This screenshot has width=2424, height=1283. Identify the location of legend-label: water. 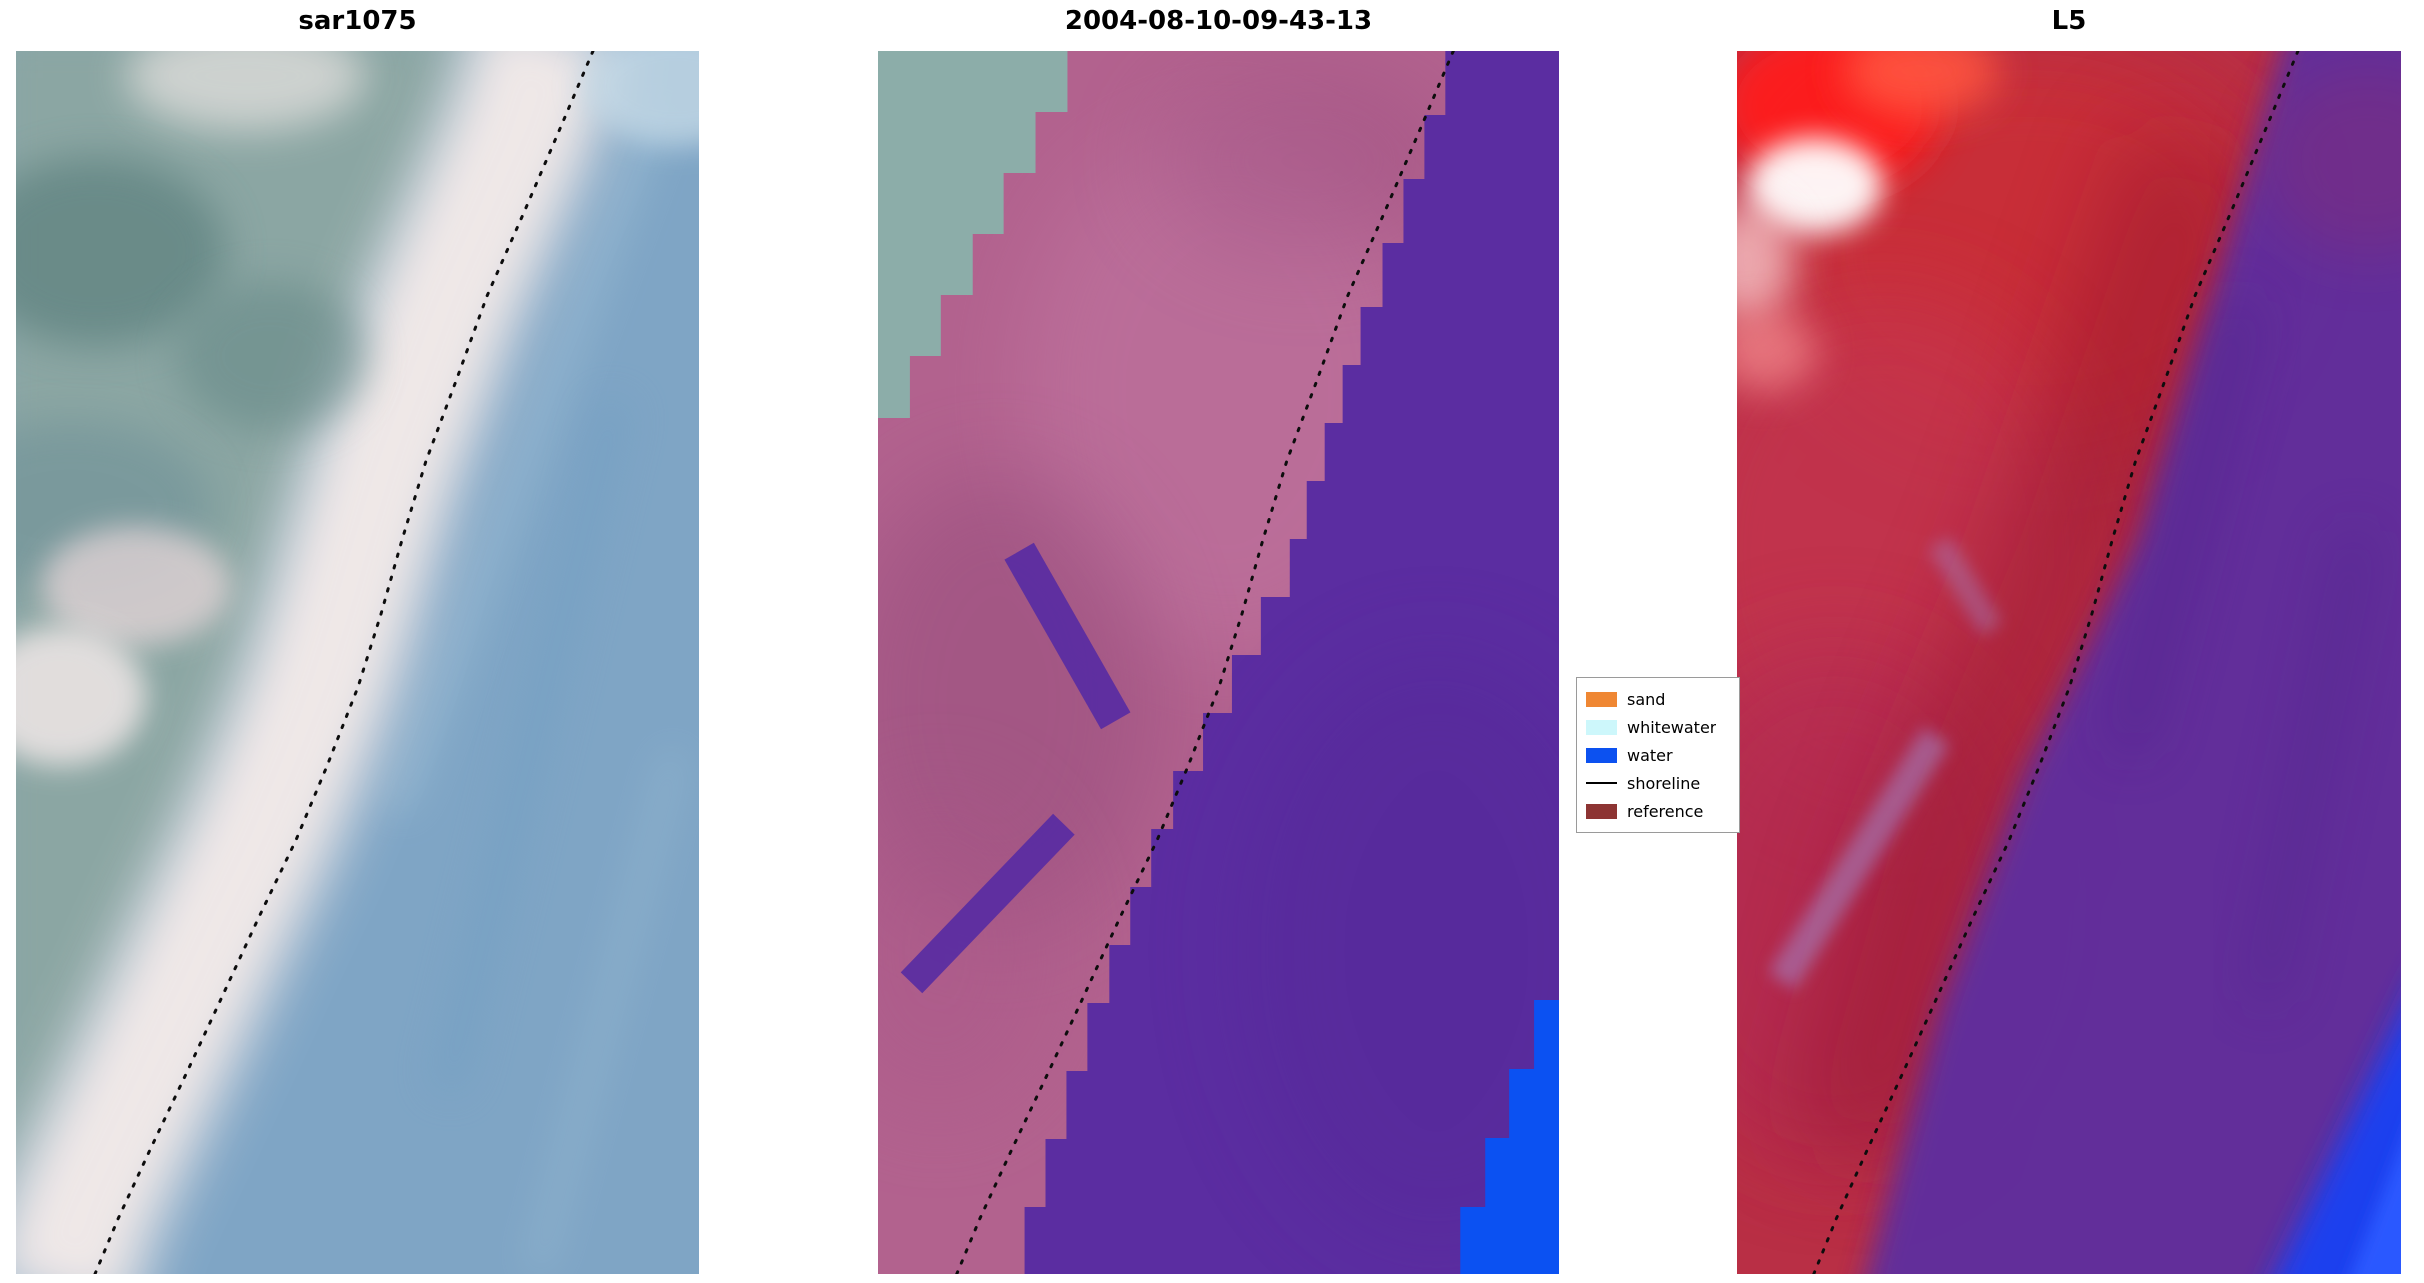
(1650, 755).